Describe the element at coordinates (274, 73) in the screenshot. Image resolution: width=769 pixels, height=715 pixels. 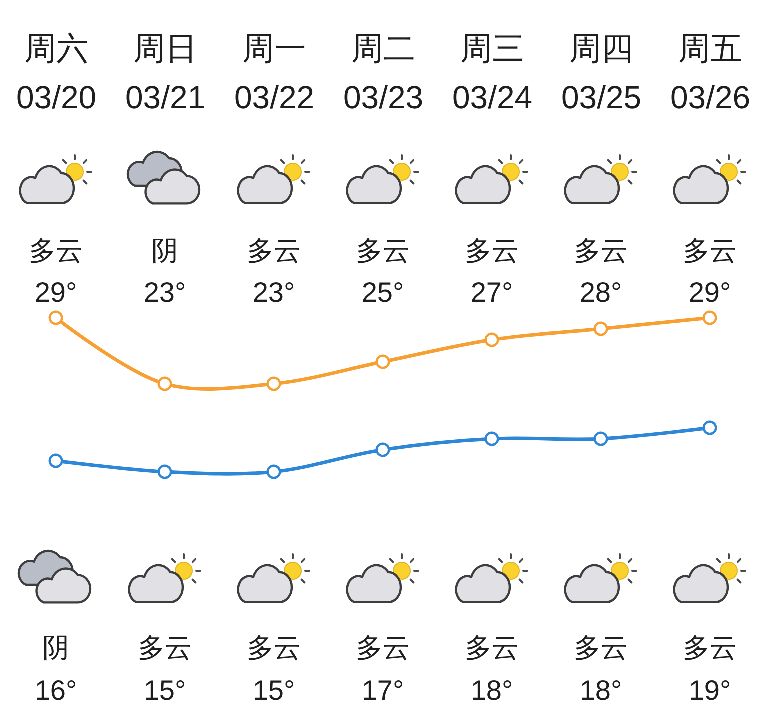
I see `x-tick-label: 周一 03/22` at that location.